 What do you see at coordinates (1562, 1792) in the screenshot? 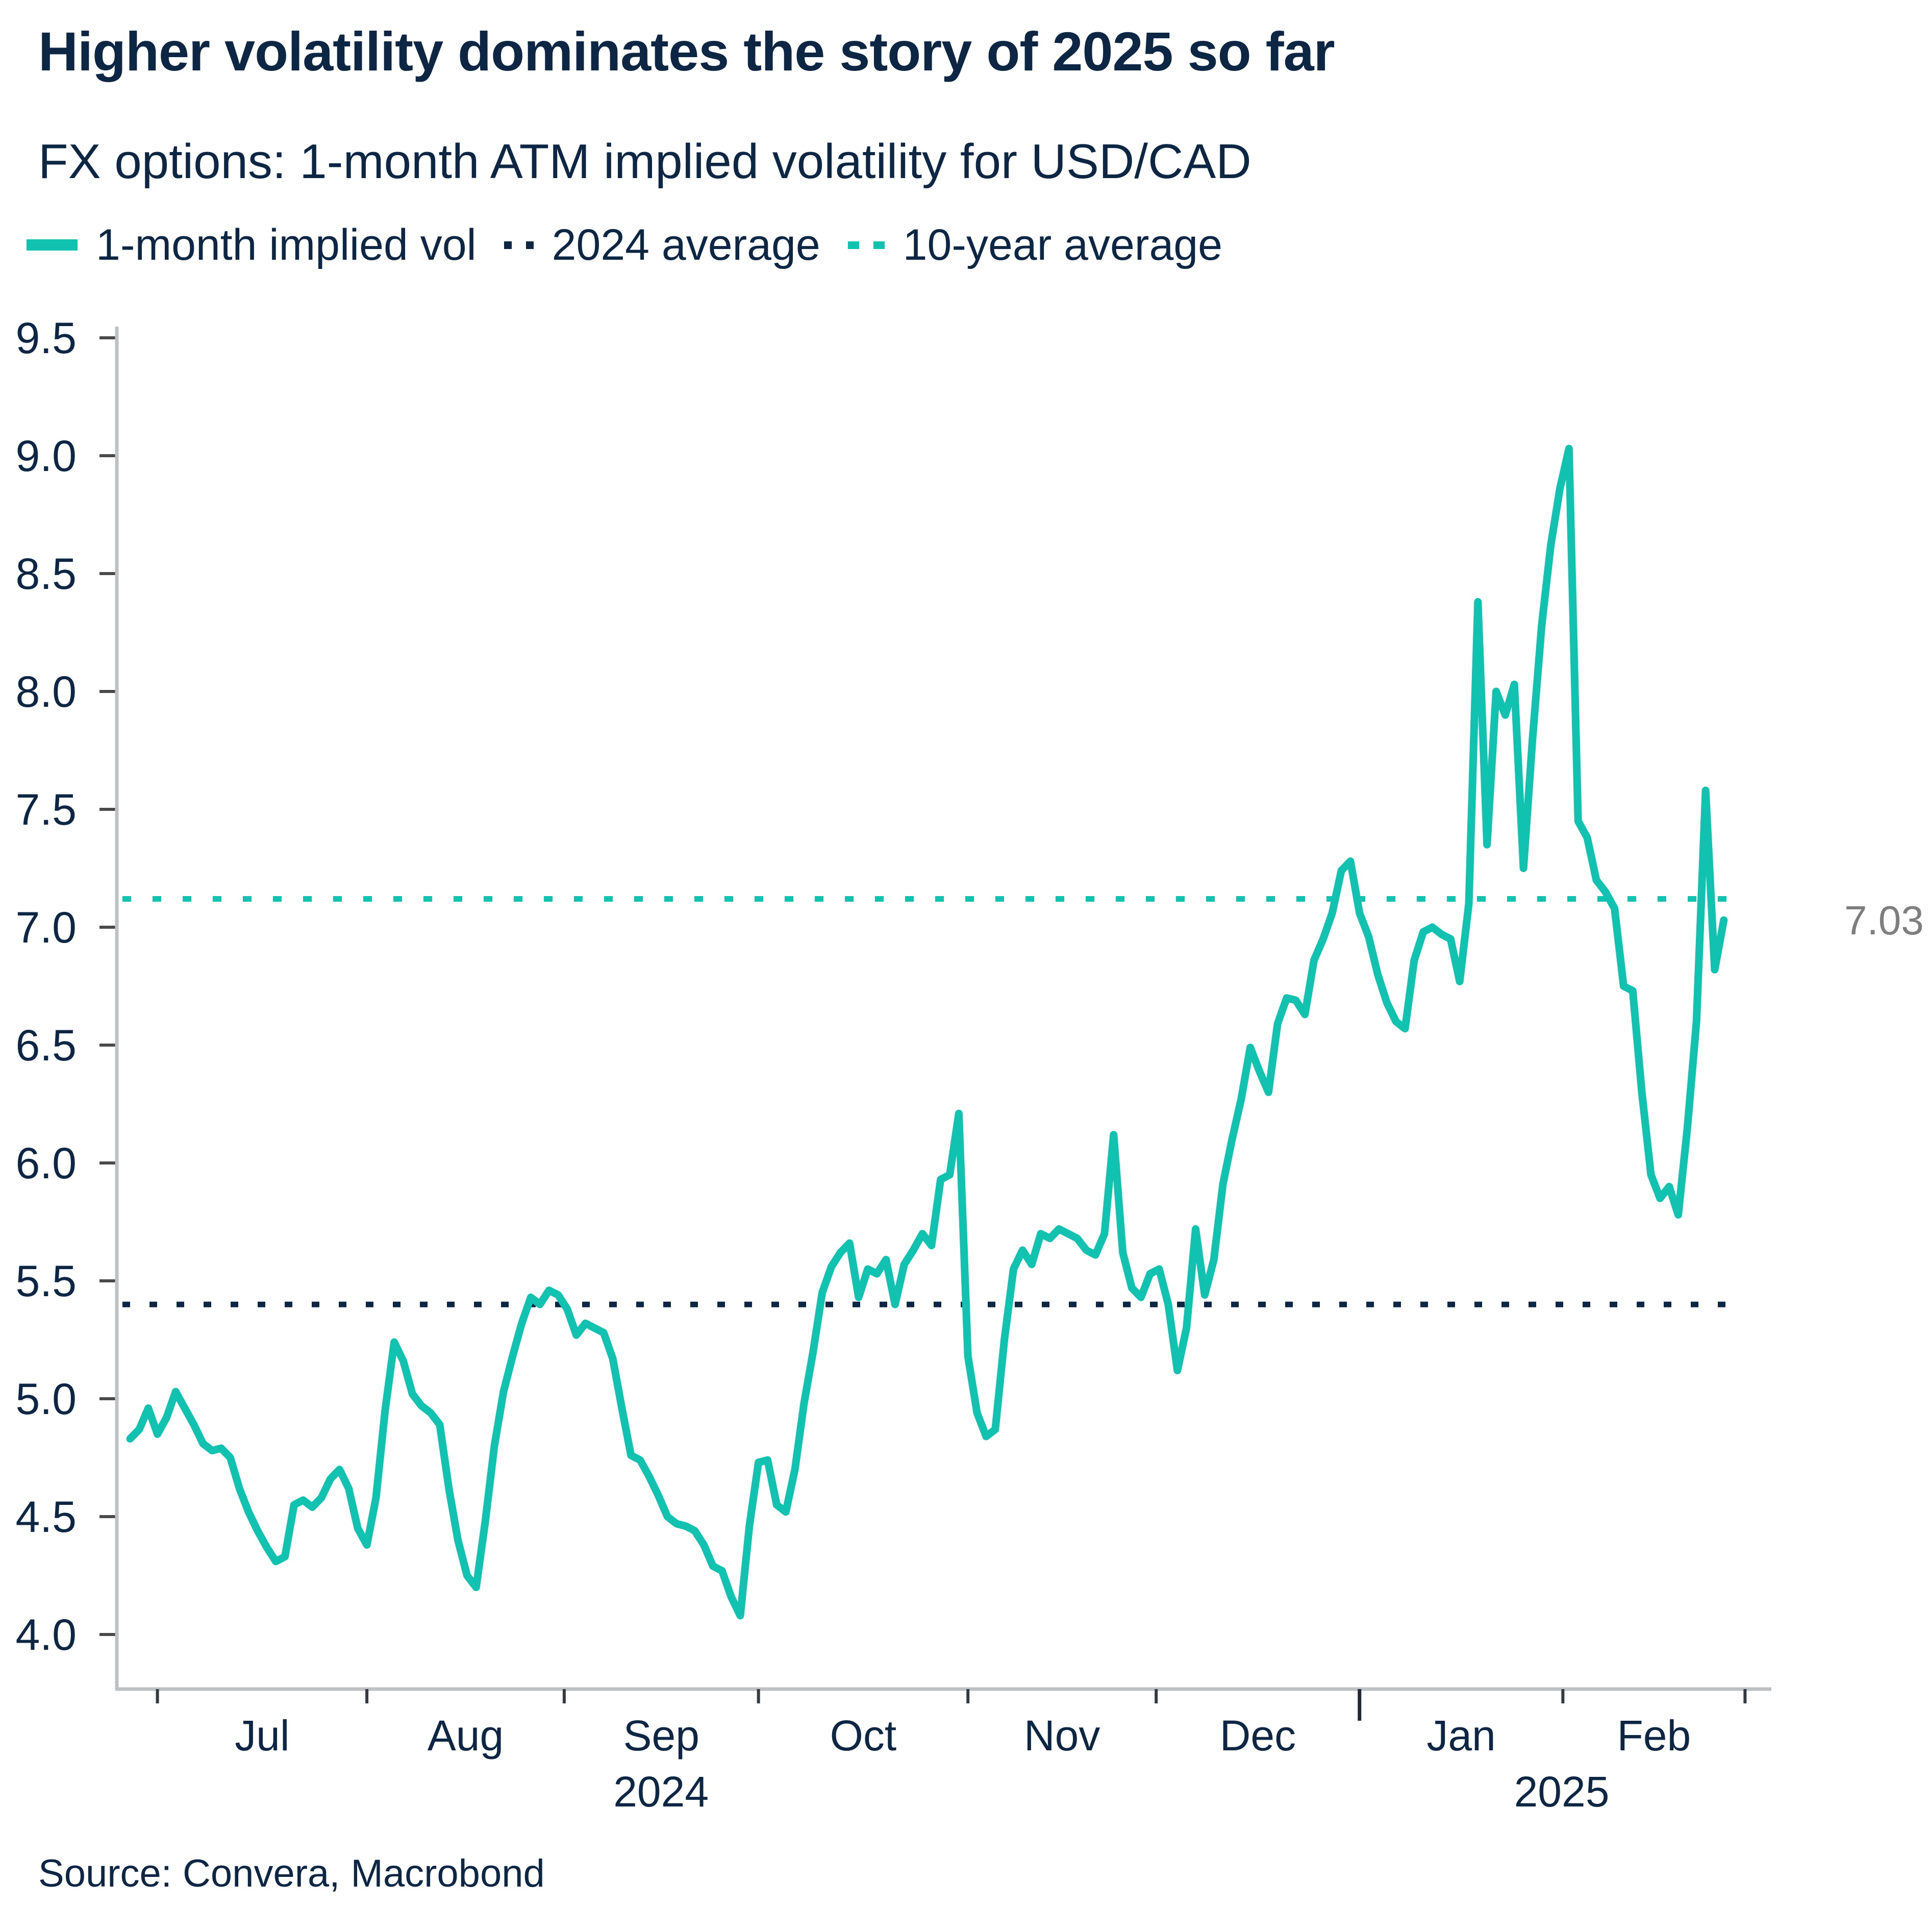
I see `x-axis-year-label: 2025` at bounding box center [1562, 1792].